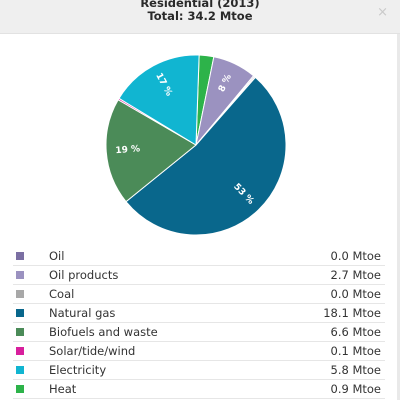 The height and width of the screenshot is (400, 400). I want to click on legend-label: Oil, so click(57, 256).